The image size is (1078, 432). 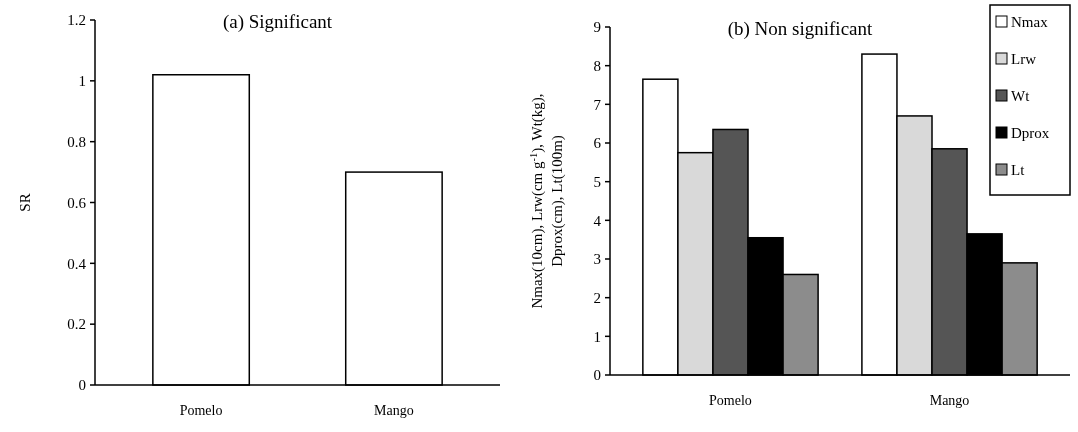 I want to click on y-tick-label: 6, so click(x=597, y=143).